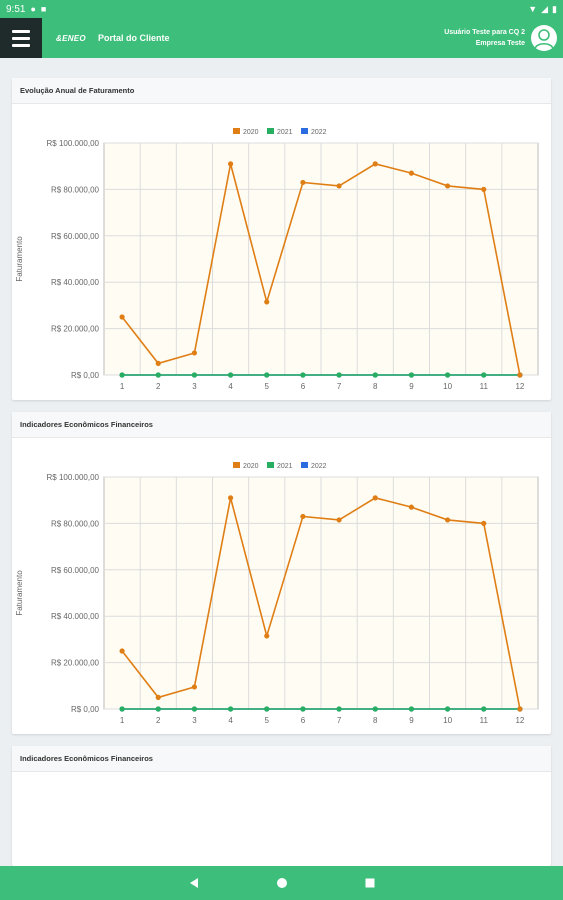 Image resolution: width=563 pixels, height=900 pixels. I want to click on financial-indicators-card-2: Indicadores Econômicos Financeiros, so click(281, 806).